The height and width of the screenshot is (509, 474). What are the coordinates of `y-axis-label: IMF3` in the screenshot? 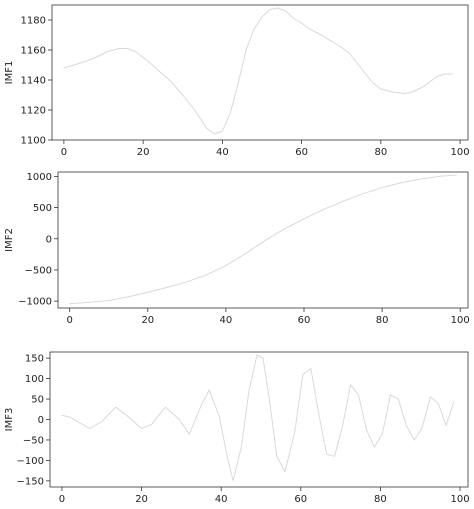 It's located at (9, 420).